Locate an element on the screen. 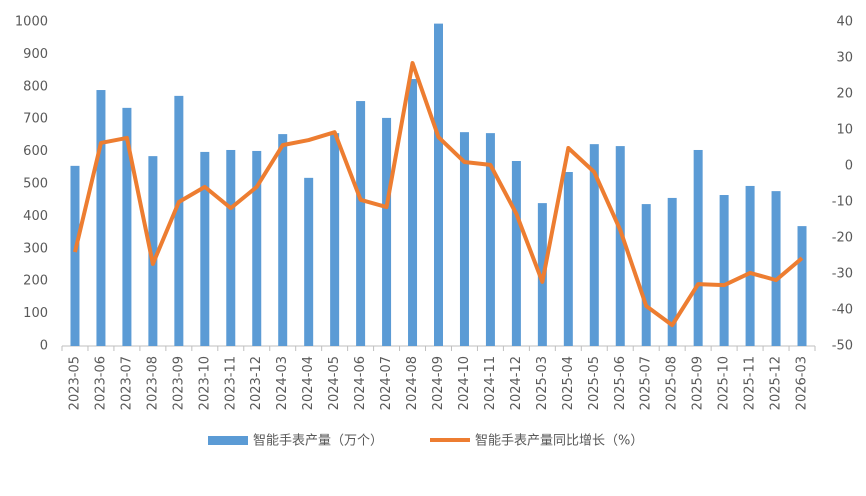 The width and height of the screenshot is (866, 496). x-tick-label: 2025-07 is located at coordinates (646, 383).